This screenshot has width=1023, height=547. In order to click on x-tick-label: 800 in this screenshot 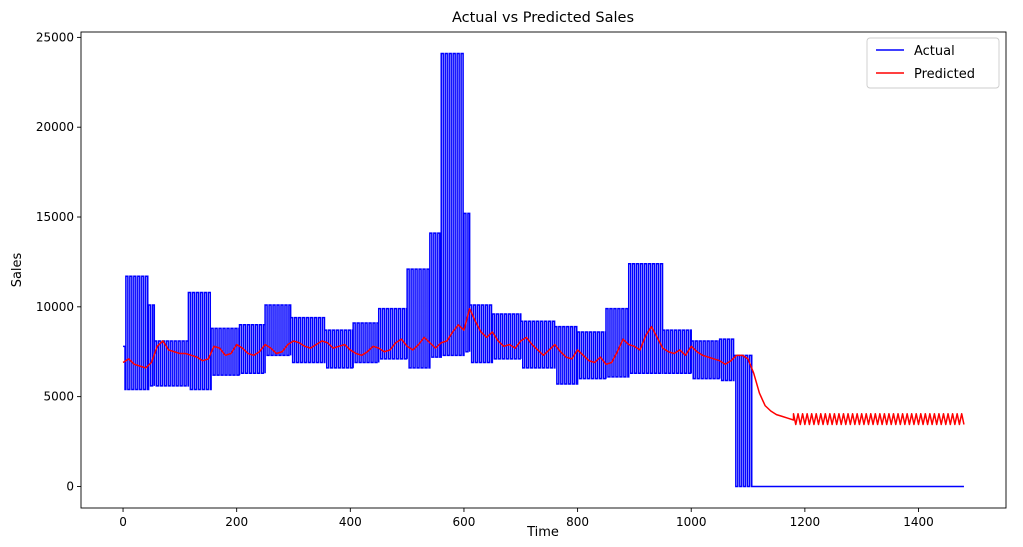, I will do `click(577, 522)`.